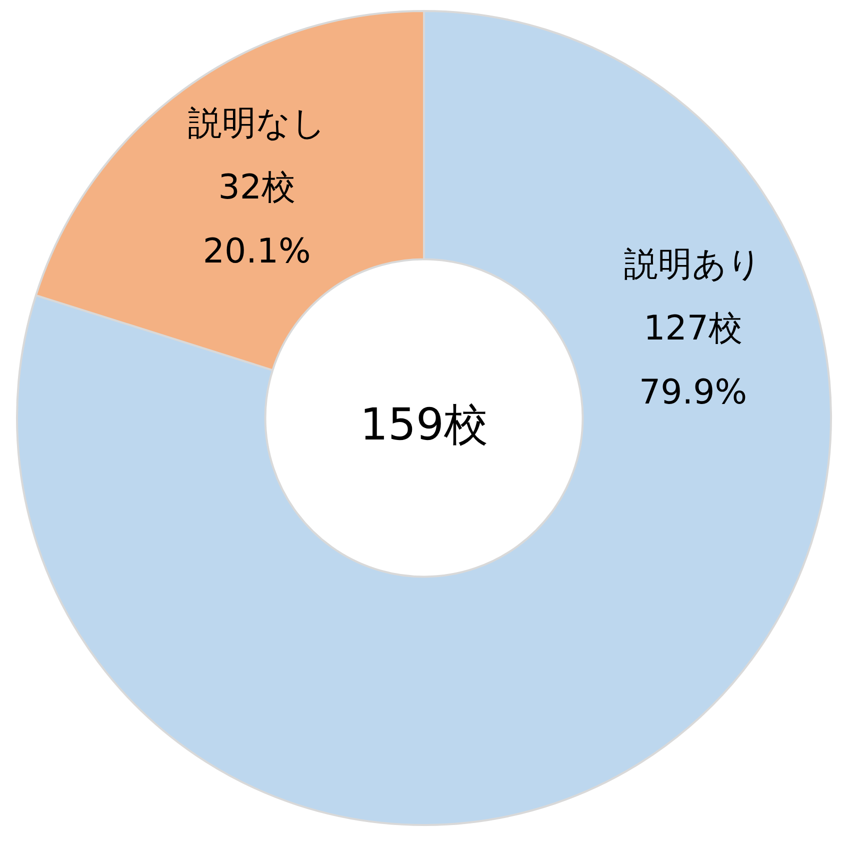 The height and width of the screenshot is (844, 852). What do you see at coordinates (256, 220) in the screenshot?
I see `data-label: 32校 20.1%` at bounding box center [256, 220].